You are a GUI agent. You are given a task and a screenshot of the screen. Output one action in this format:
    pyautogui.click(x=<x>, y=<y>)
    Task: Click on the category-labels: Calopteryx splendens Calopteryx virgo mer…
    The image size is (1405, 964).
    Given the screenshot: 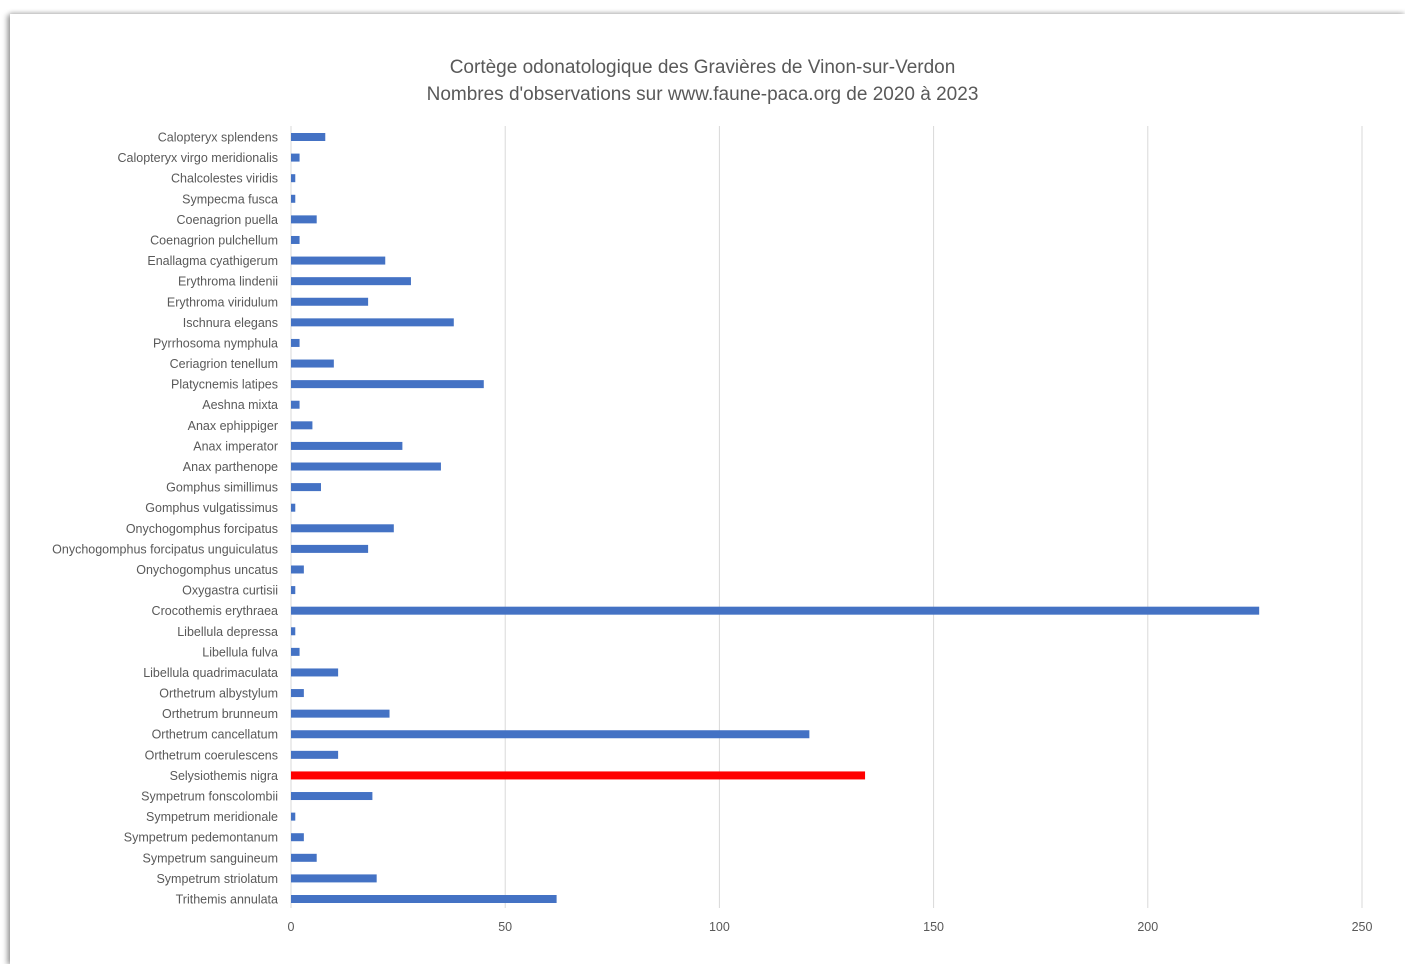 What is the action you would take?
    pyautogui.click(x=165, y=519)
    